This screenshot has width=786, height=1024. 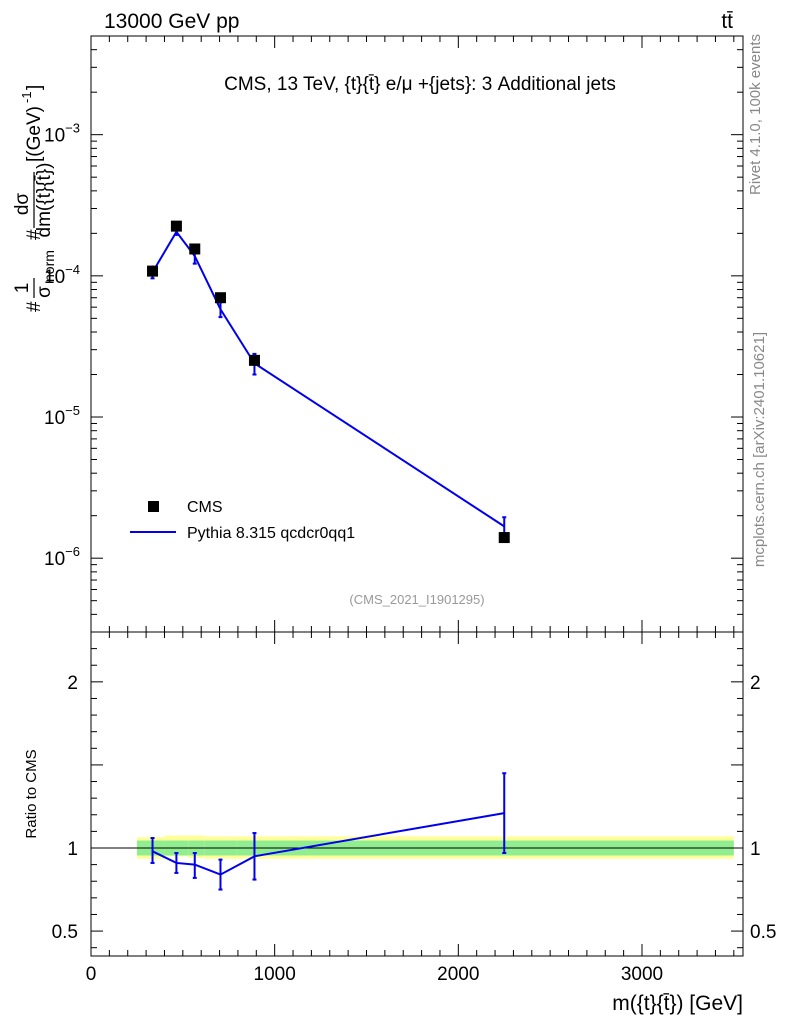 What do you see at coordinates (458, 974) in the screenshot?
I see `x-tick-label: 2000` at bounding box center [458, 974].